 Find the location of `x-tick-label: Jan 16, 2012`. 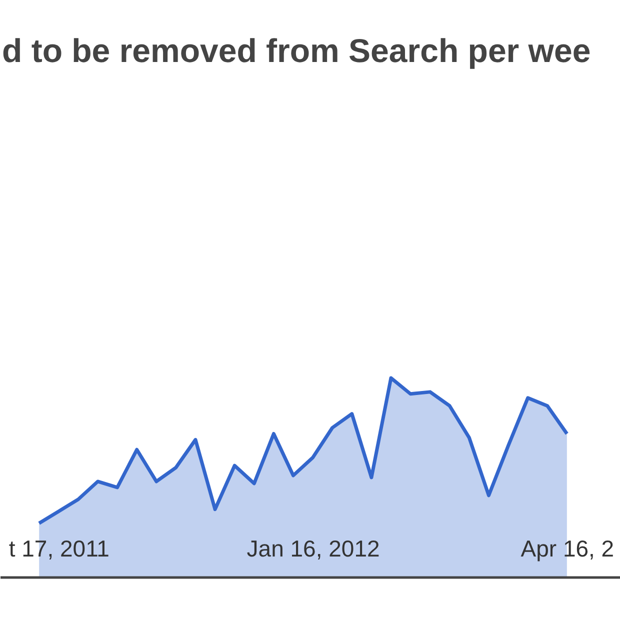

x-tick-label: Jan 16, 2012 is located at coordinates (313, 549).